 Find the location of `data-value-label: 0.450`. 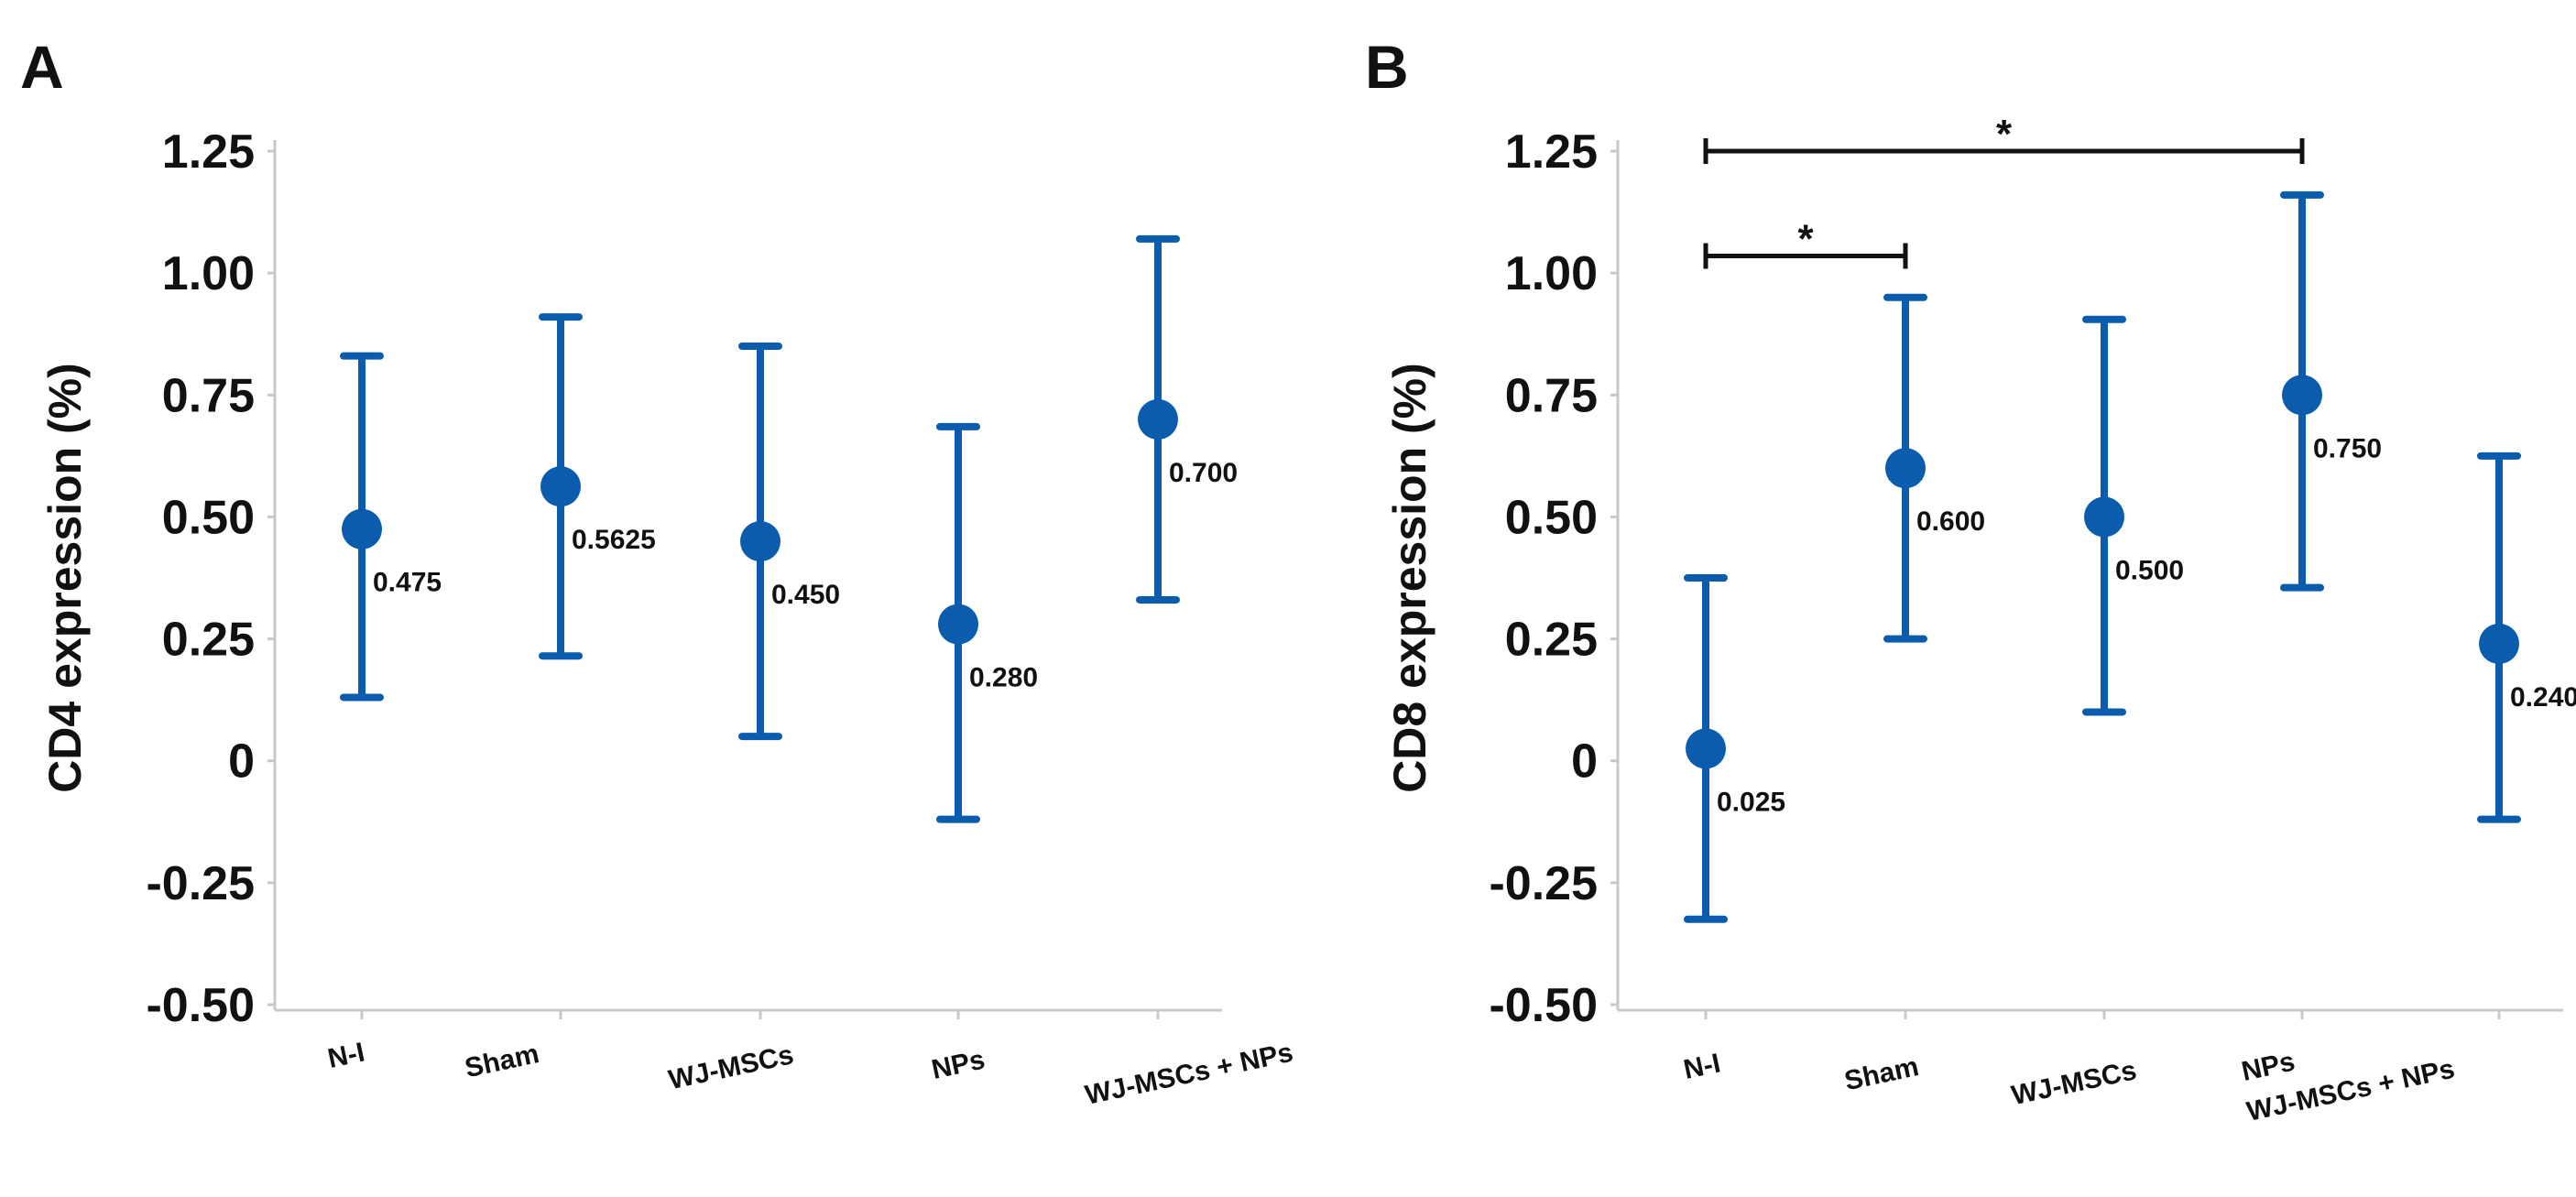

data-value-label: 0.450 is located at coordinates (806, 595).